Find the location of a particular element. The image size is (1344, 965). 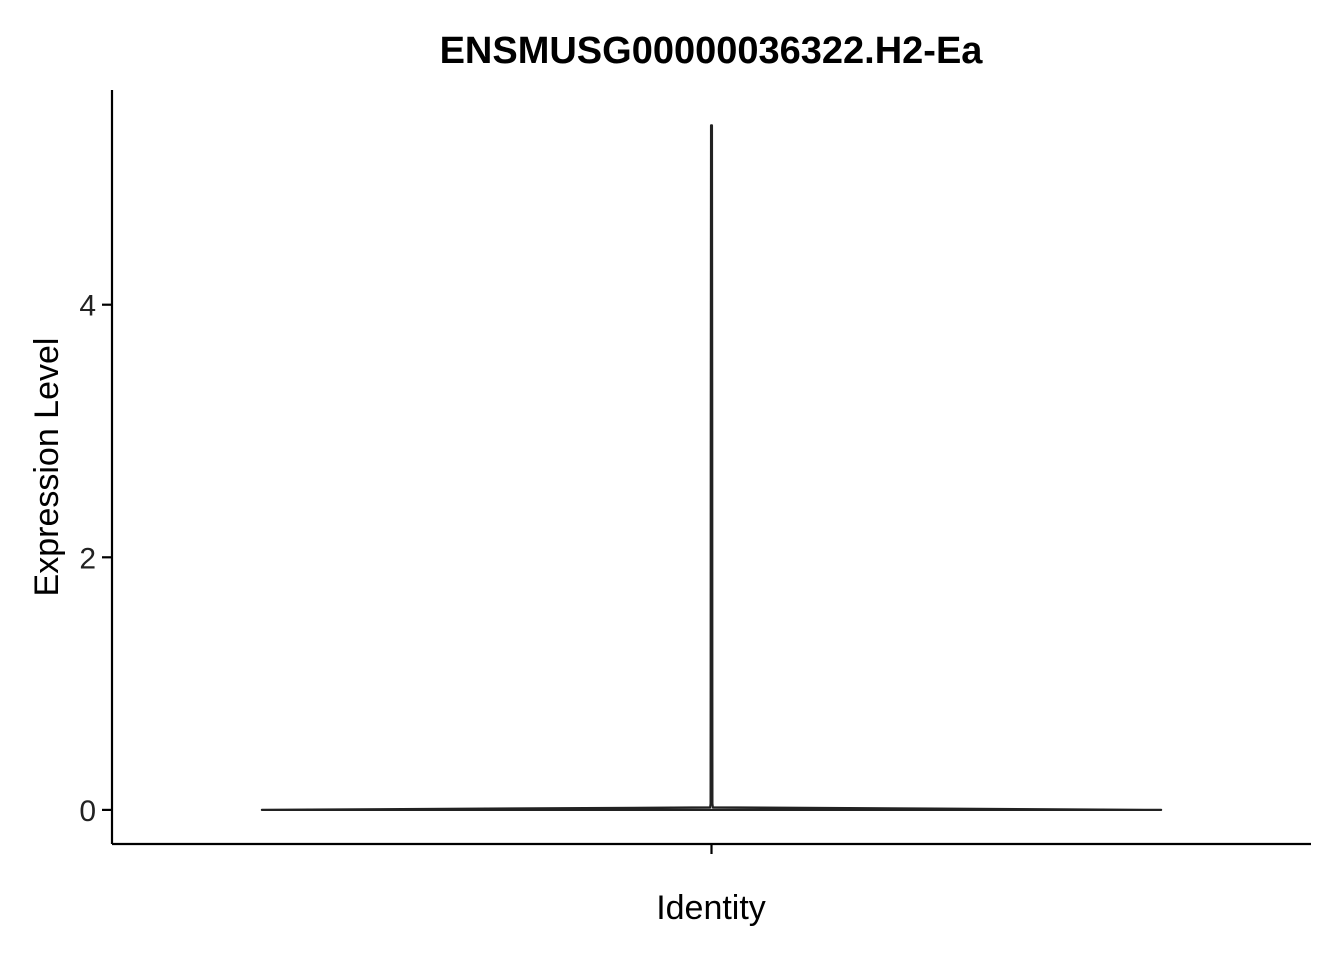

y-tick-label: 2 is located at coordinates (87, 558).